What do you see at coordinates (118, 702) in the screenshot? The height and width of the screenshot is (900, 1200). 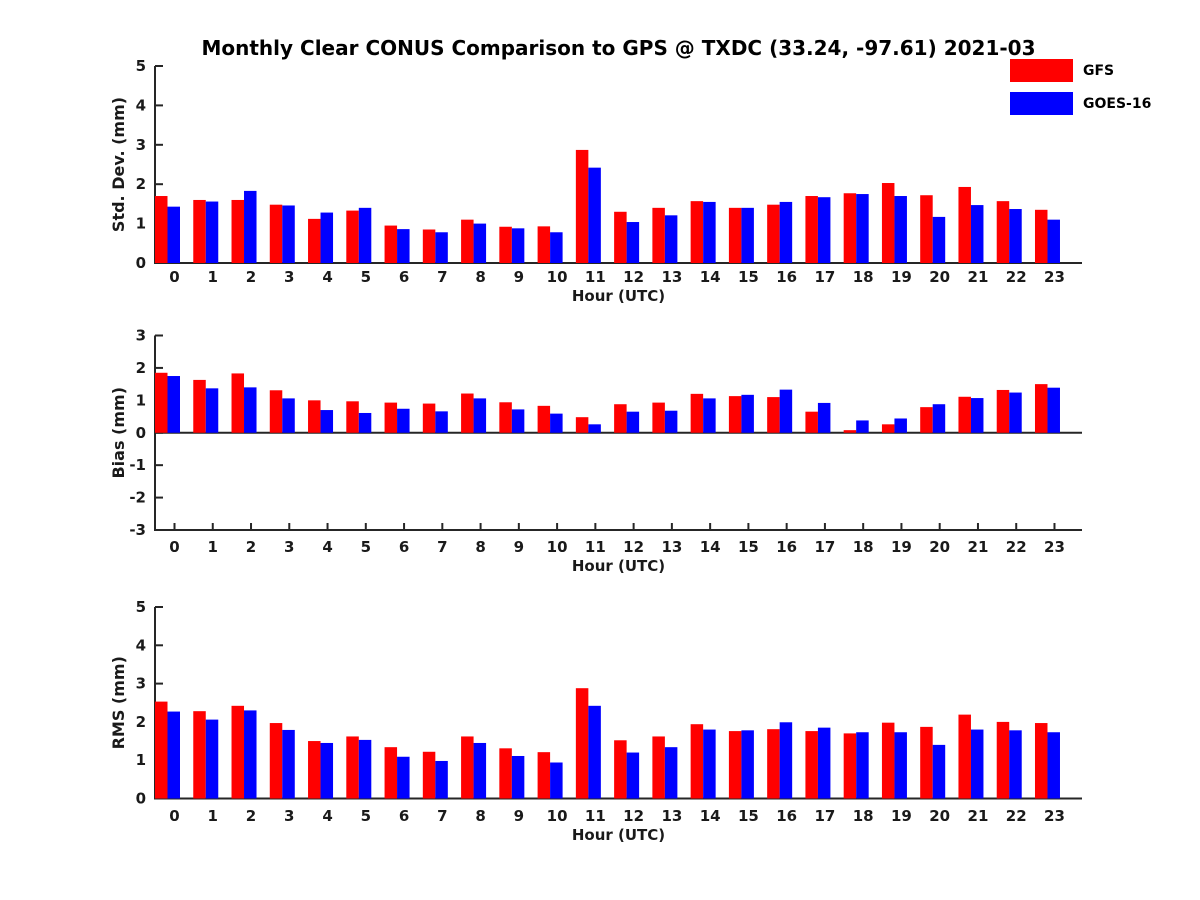 I see `y-axis-label: RMS (mm)` at bounding box center [118, 702].